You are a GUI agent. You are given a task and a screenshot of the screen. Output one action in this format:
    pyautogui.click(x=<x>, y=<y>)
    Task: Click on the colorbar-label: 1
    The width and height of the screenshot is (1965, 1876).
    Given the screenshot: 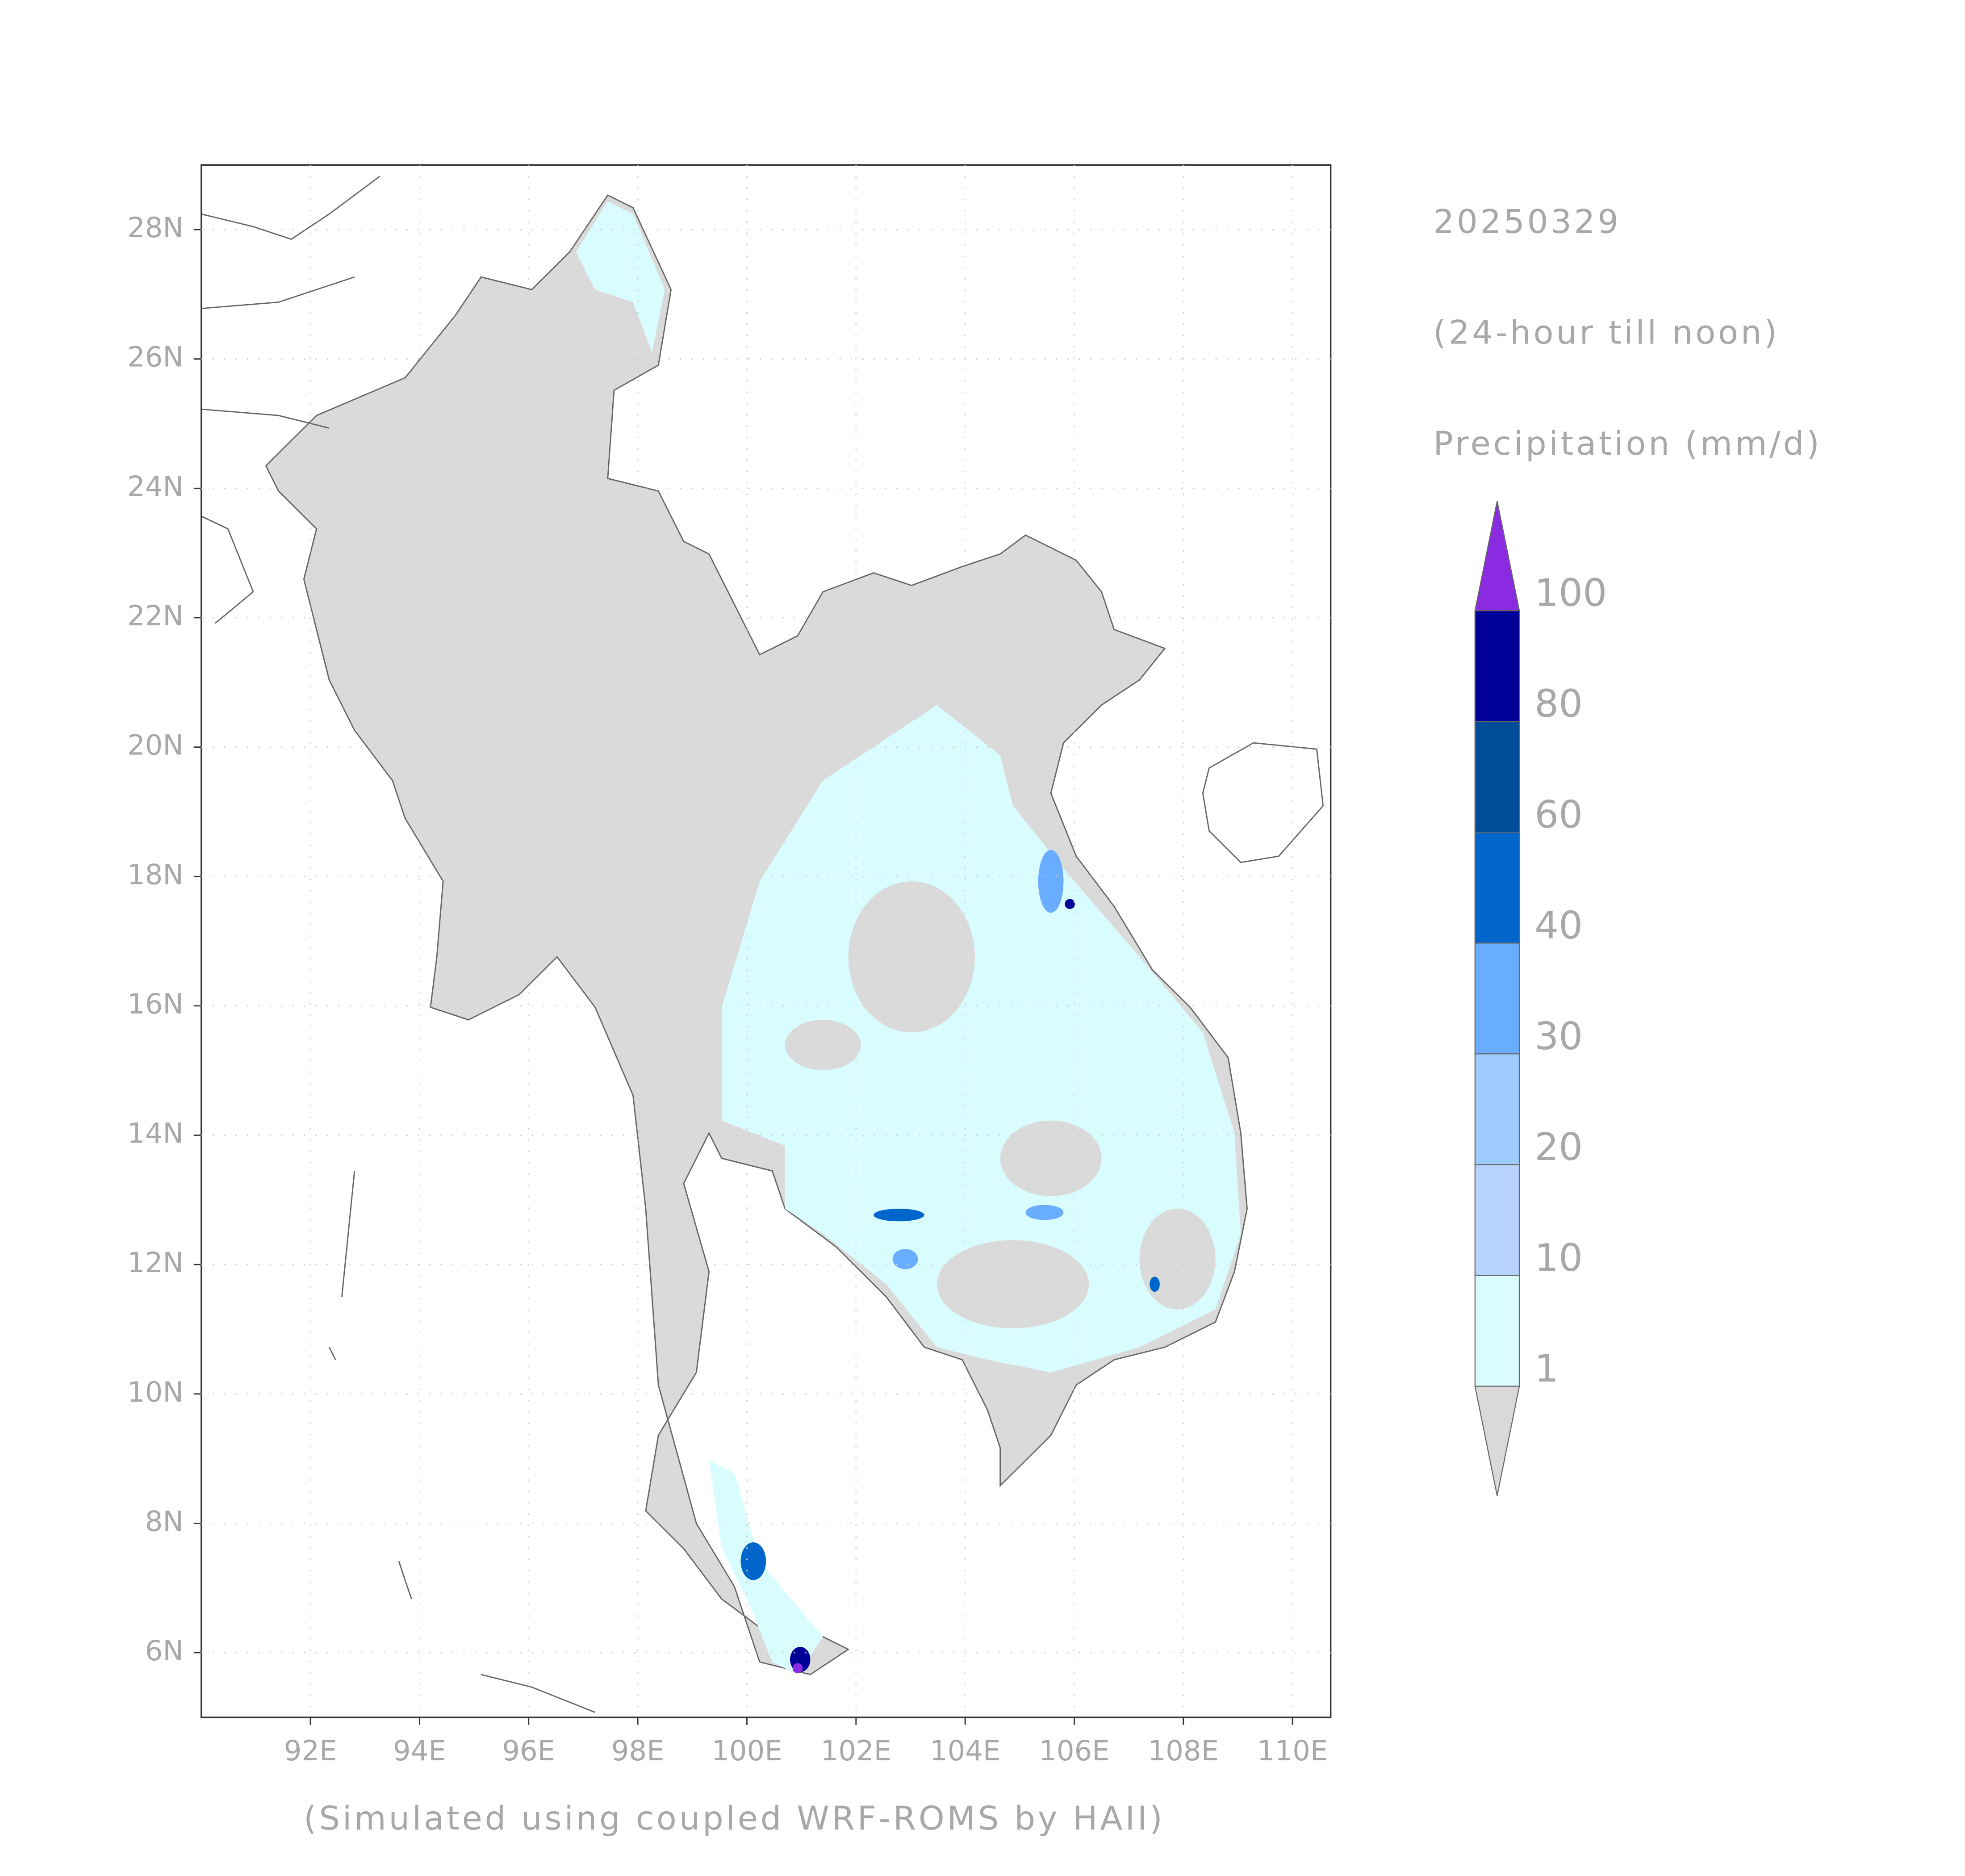 What is the action you would take?
    pyautogui.click(x=1546, y=1368)
    